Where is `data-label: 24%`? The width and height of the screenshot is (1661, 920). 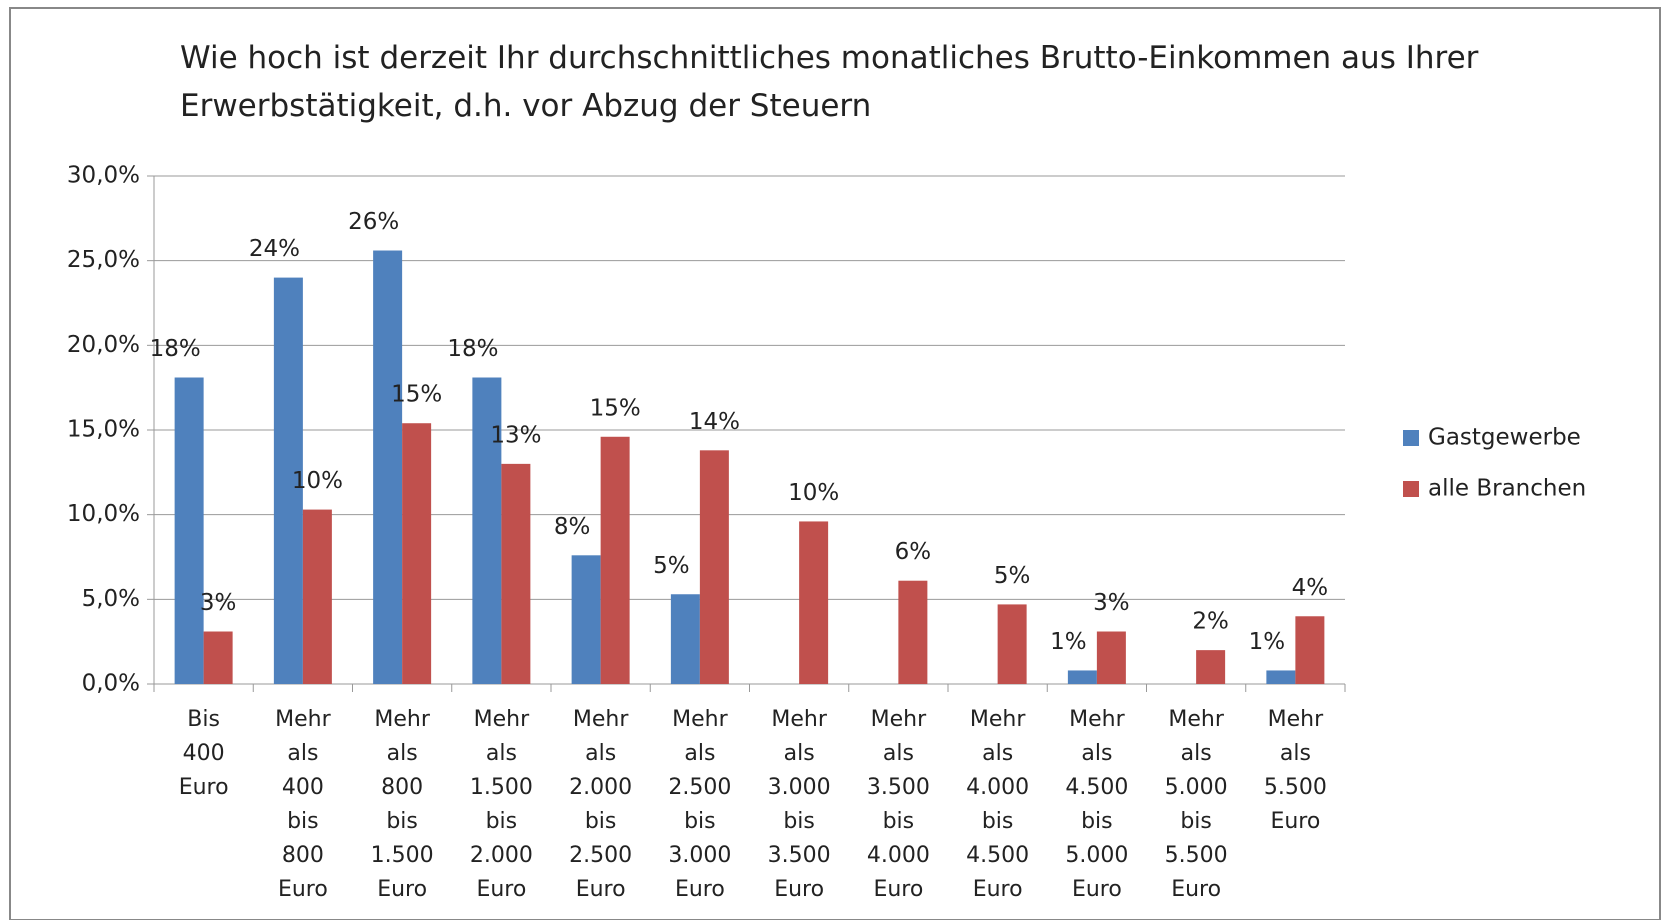 data-label: 24% is located at coordinates (274, 249).